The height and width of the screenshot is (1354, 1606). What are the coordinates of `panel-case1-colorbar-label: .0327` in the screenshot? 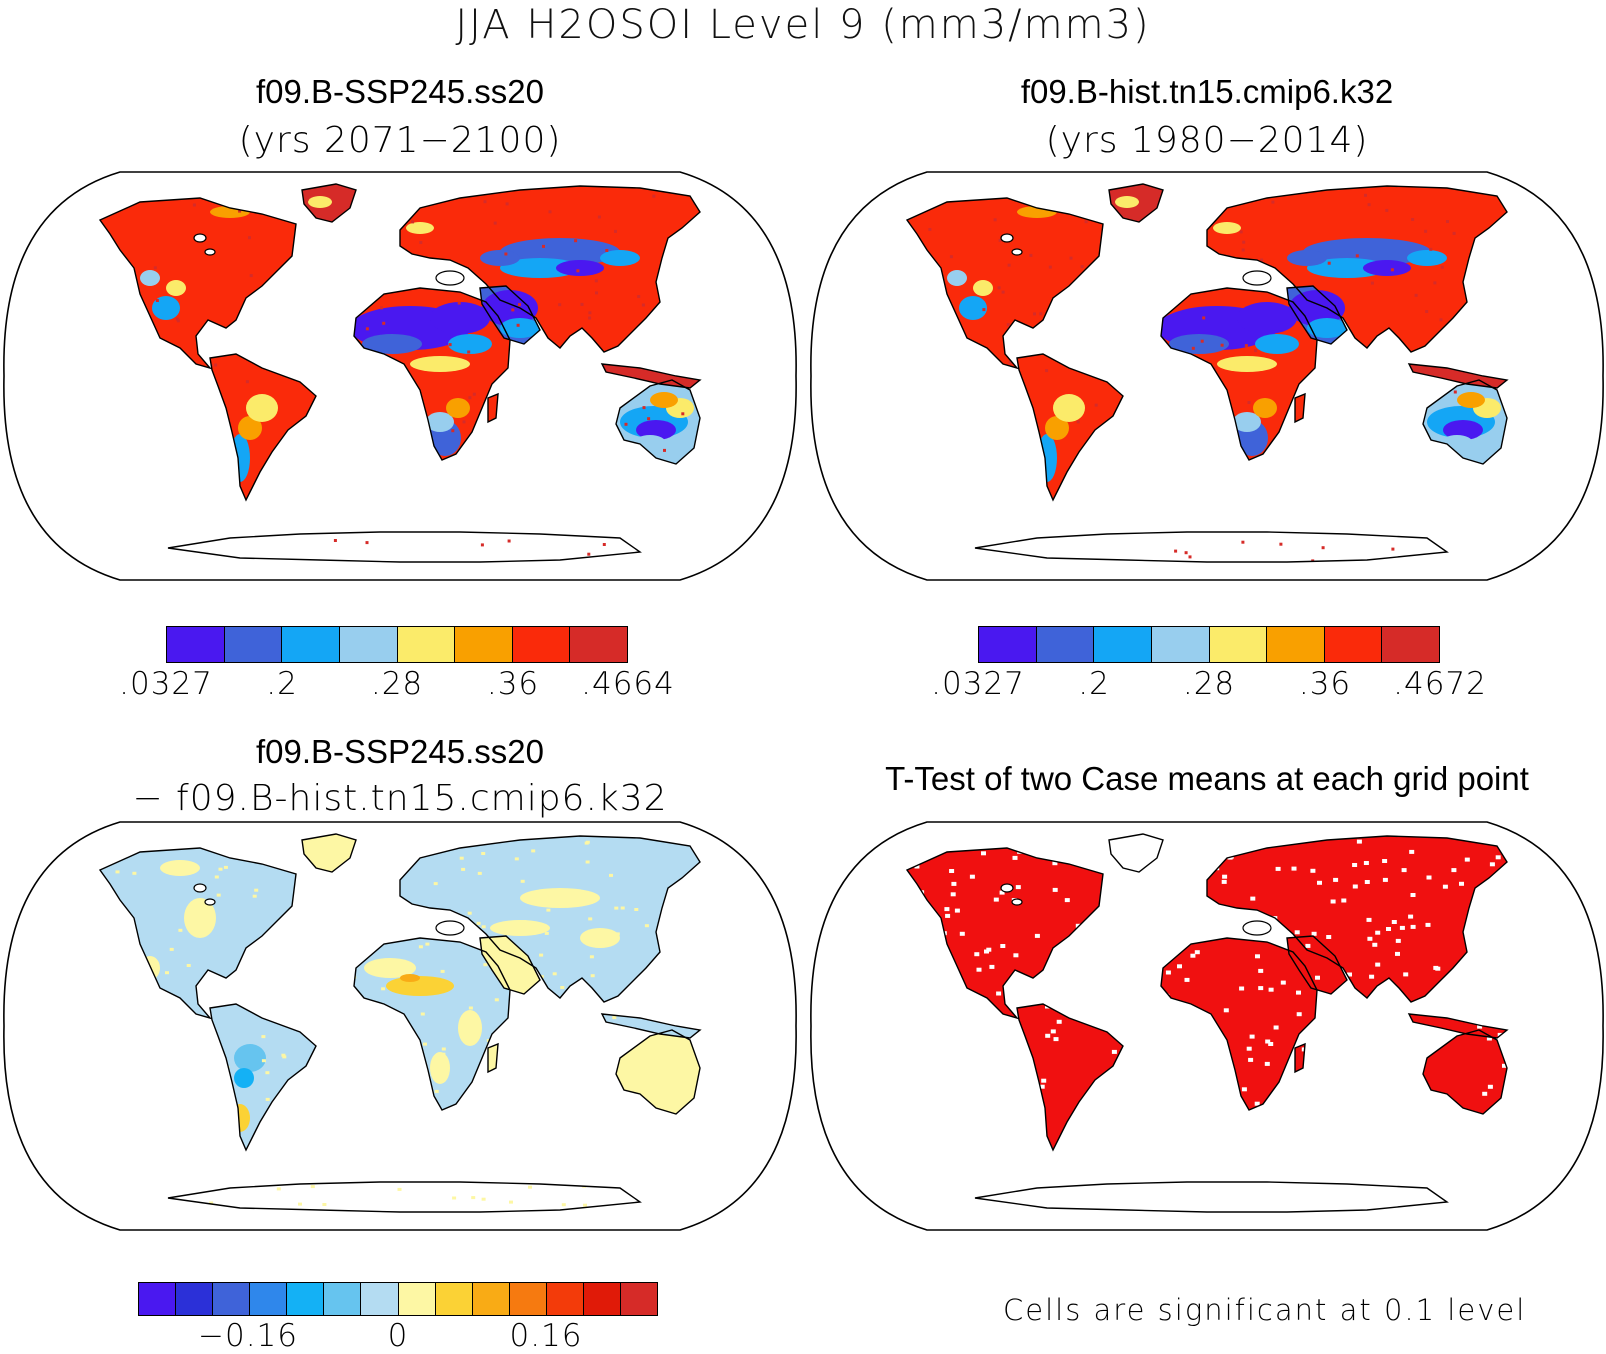 It's located at (166, 684).